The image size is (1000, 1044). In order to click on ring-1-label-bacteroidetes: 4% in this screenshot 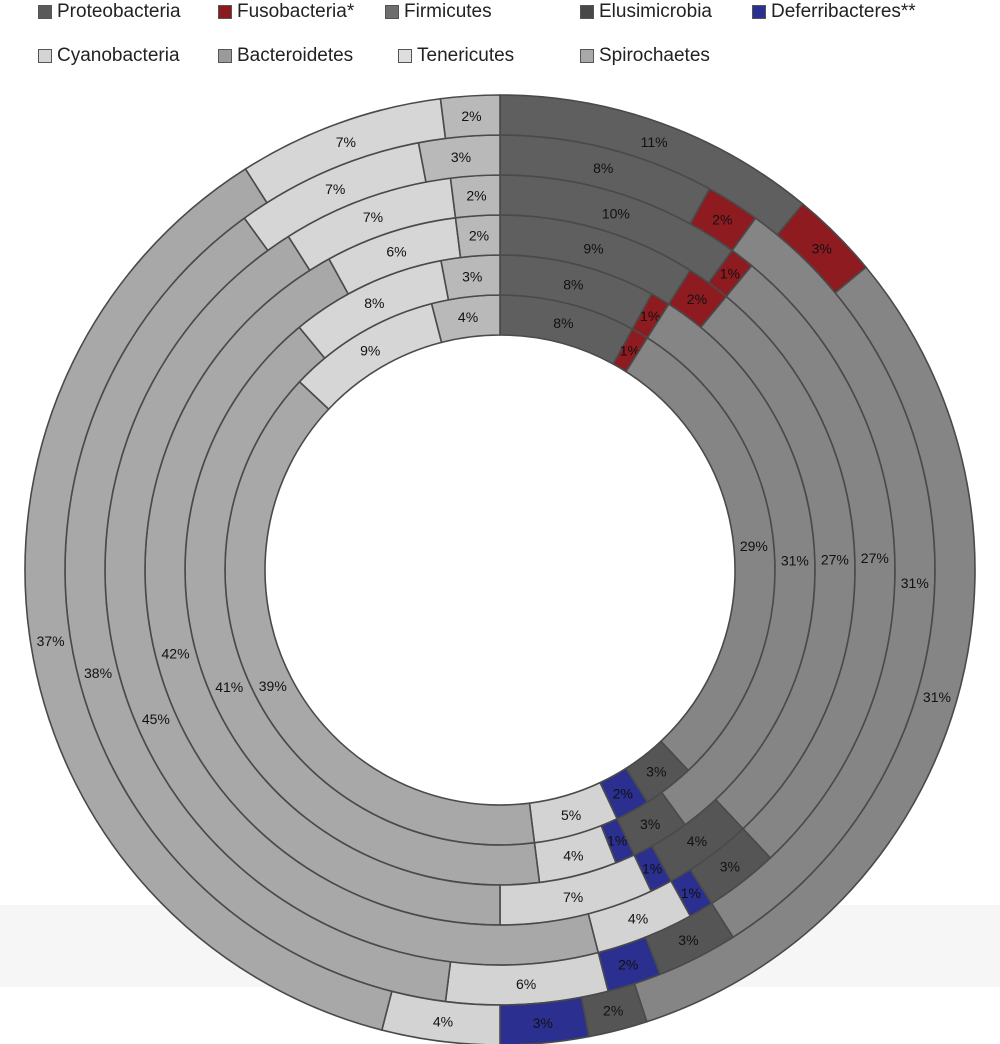, I will do `click(468, 317)`.